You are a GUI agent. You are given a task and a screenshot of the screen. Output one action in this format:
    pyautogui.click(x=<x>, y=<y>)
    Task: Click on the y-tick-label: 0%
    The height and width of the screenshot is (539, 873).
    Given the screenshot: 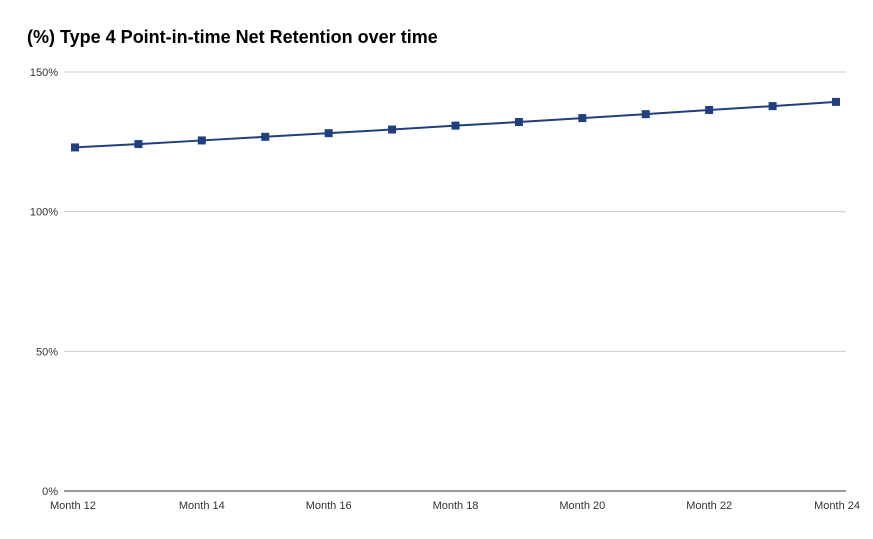 What is the action you would take?
    pyautogui.click(x=50, y=492)
    